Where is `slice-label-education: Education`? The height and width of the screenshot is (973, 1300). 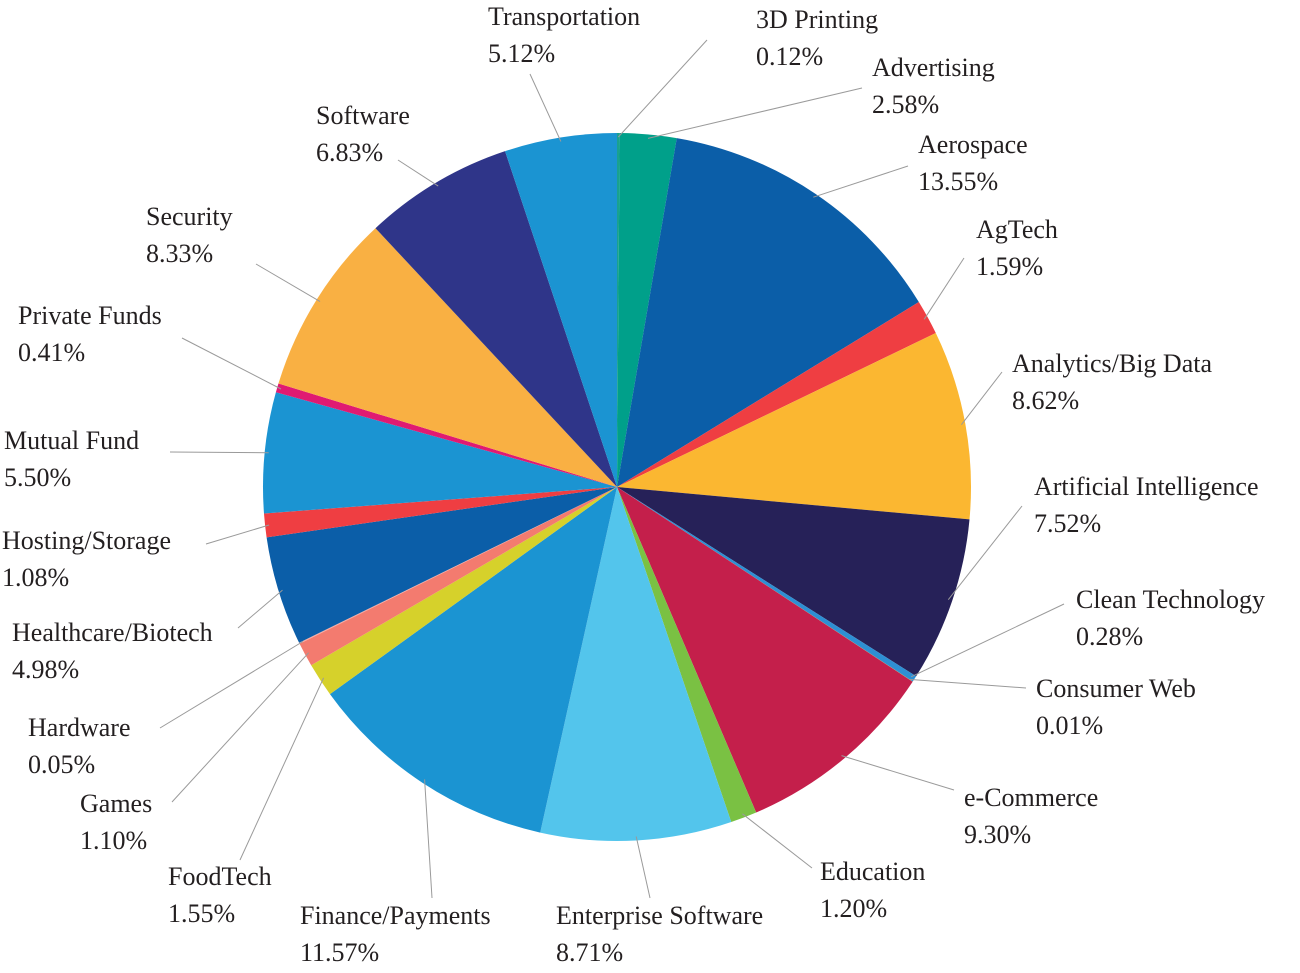
slice-label-education: Education is located at coordinates (872, 871).